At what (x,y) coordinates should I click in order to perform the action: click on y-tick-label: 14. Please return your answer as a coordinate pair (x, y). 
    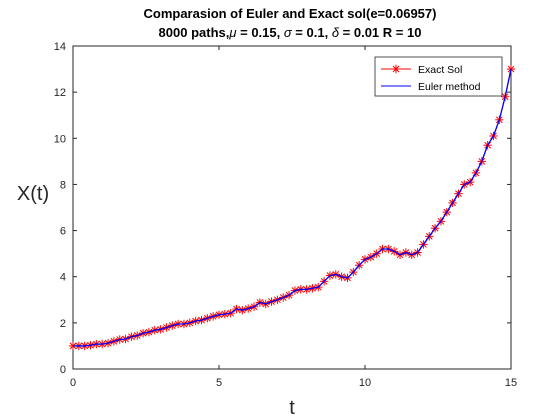
    Looking at the image, I should click on (60, 47).